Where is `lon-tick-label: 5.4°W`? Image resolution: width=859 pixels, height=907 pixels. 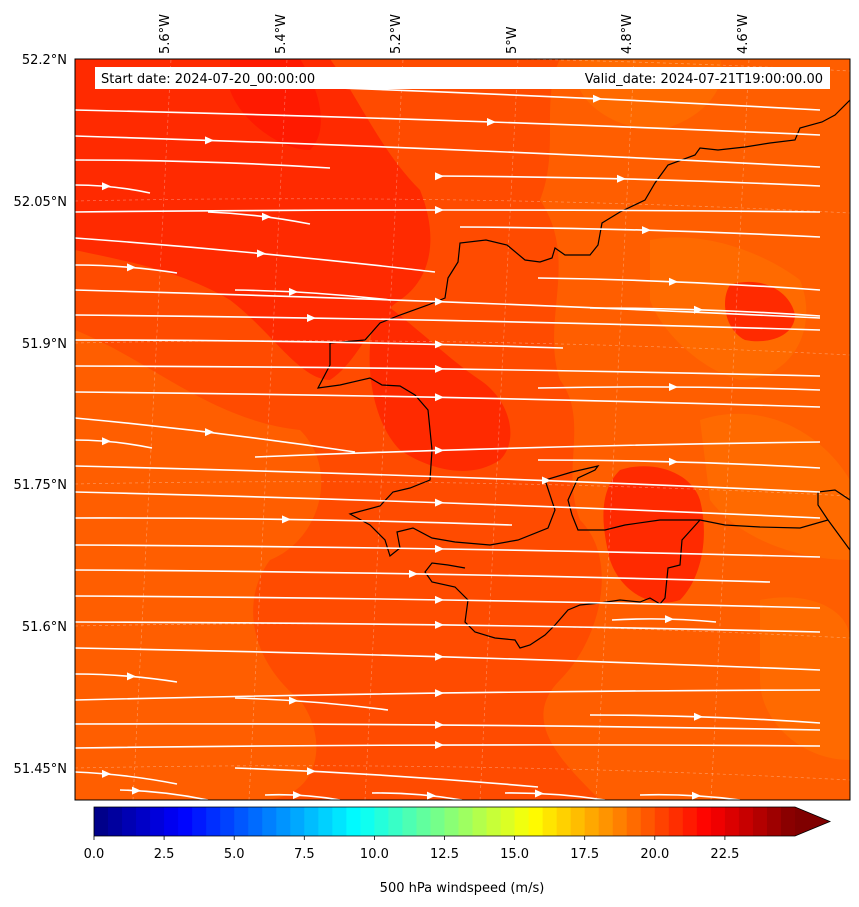 lon-tick-label: 5.4°W is located at coordinates (281, 34).